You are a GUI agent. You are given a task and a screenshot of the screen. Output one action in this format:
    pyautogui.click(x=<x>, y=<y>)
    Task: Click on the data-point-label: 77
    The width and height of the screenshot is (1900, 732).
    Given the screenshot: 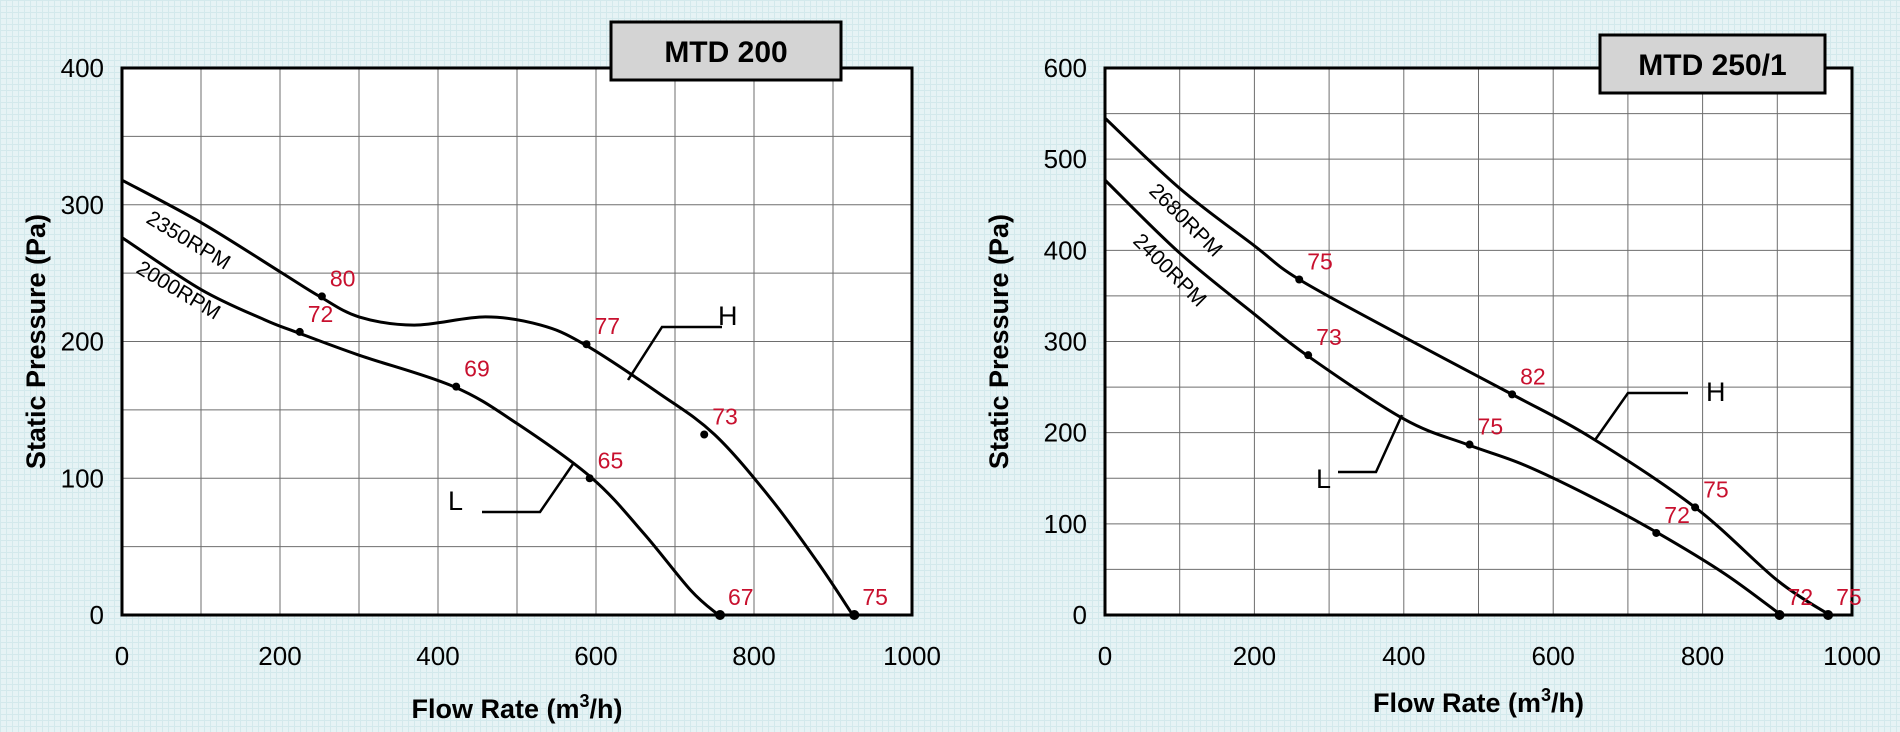 What is the action you would take?
    pyautogui.click(x=608, y=326)
    